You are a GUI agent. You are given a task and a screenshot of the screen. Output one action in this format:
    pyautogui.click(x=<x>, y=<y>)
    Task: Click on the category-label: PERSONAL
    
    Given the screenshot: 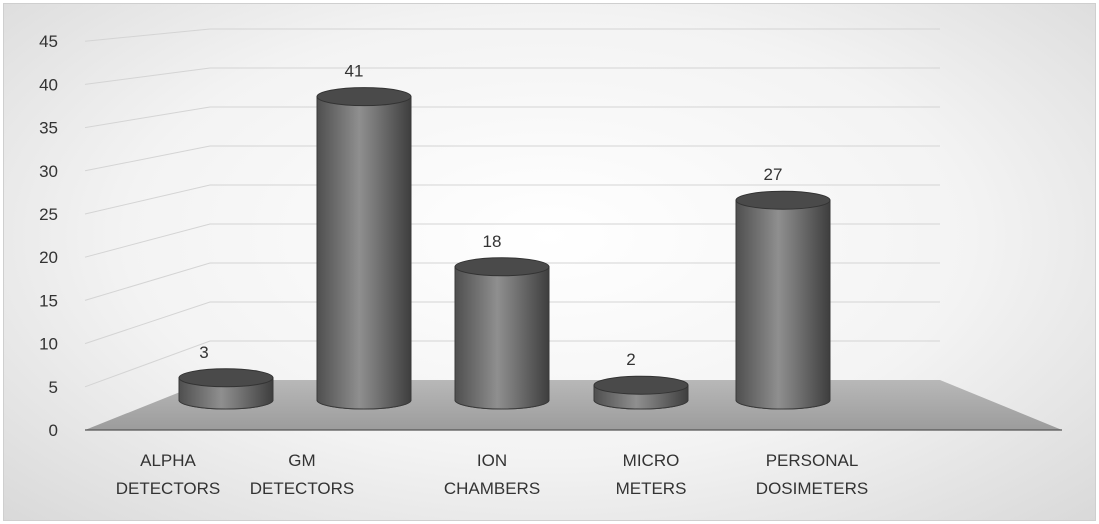 What is the action you would take?
    pyautogui.click(x=812, y=460)
    